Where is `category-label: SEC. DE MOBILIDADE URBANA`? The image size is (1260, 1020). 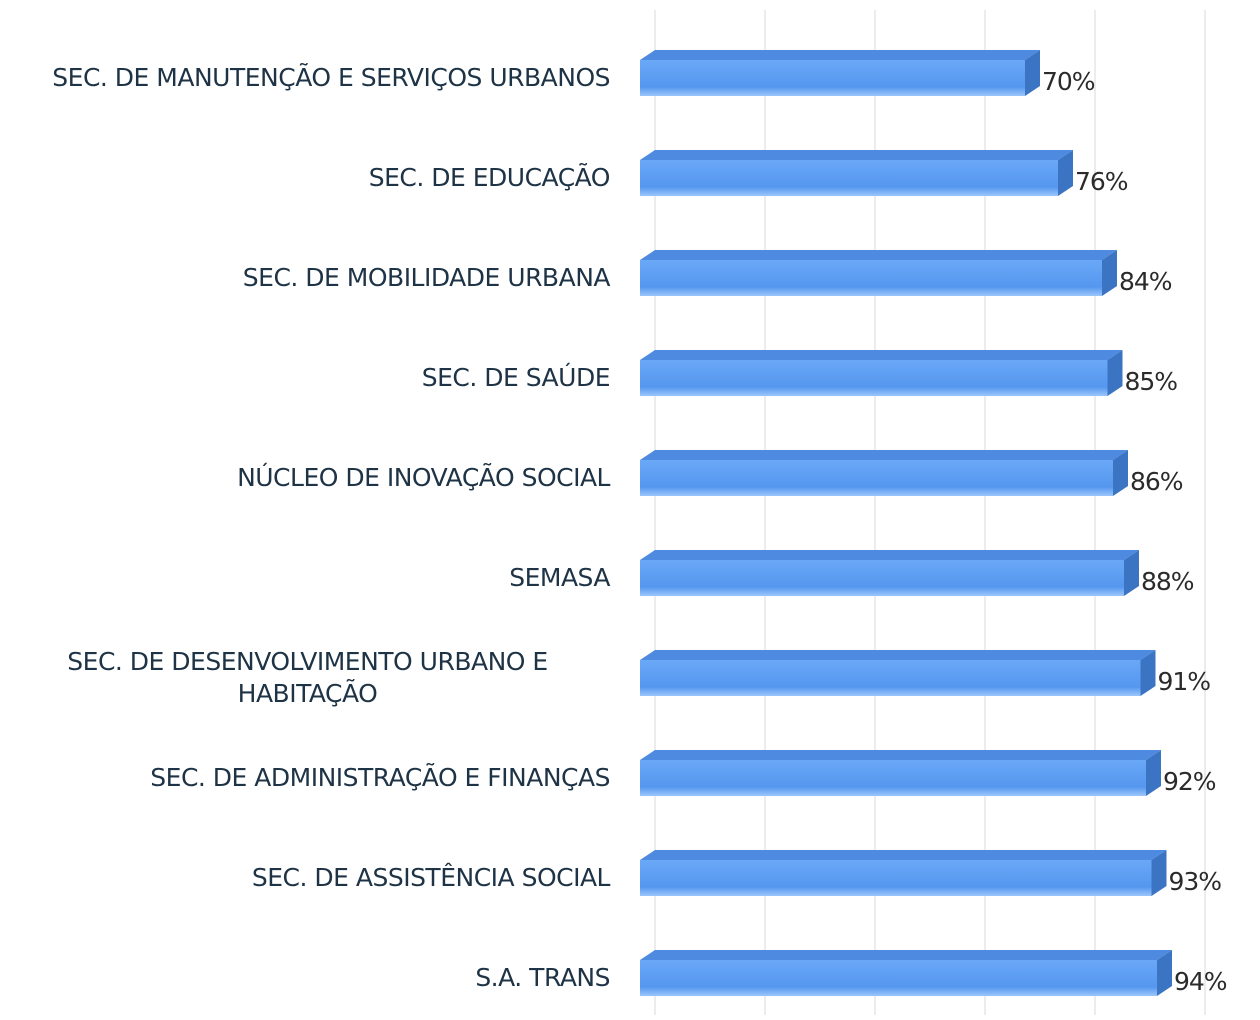 category-label: SEC. DE MOBILIDADE URBANA is located at coordinates (426, 277).